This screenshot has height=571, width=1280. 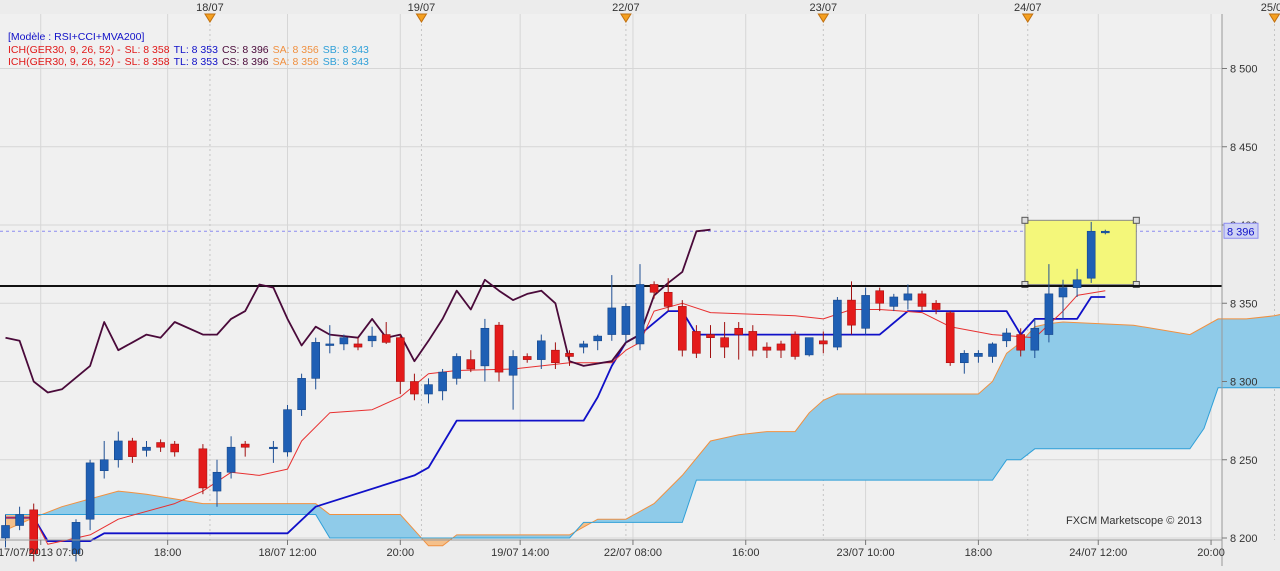 I want to click on top-axis, so click(x=640, y=7).